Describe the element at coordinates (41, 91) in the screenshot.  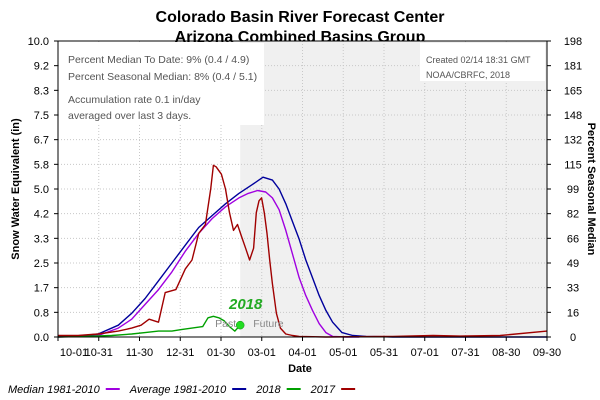
I see `y-tick-label: 8.3` at that location.